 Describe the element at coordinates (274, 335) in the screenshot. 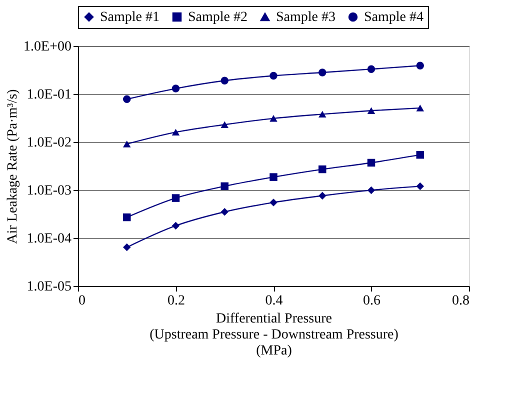

I see `x-axis-title: Differential Pressure (Upstream Pressure - Downstream Pressure) (MPa)` at that location.